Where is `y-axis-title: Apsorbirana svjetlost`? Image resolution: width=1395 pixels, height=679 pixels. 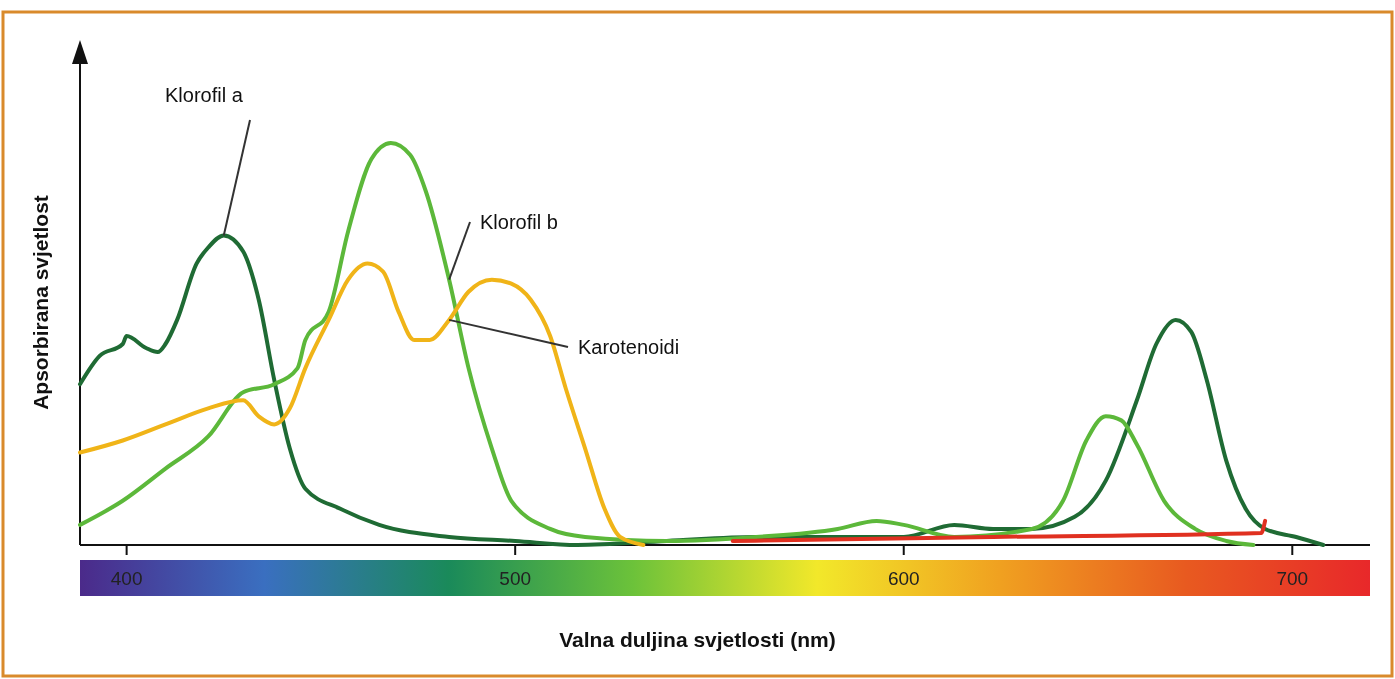 y-axis-title: Apsorbirana svjetlost is located at coordinates (40, 302).